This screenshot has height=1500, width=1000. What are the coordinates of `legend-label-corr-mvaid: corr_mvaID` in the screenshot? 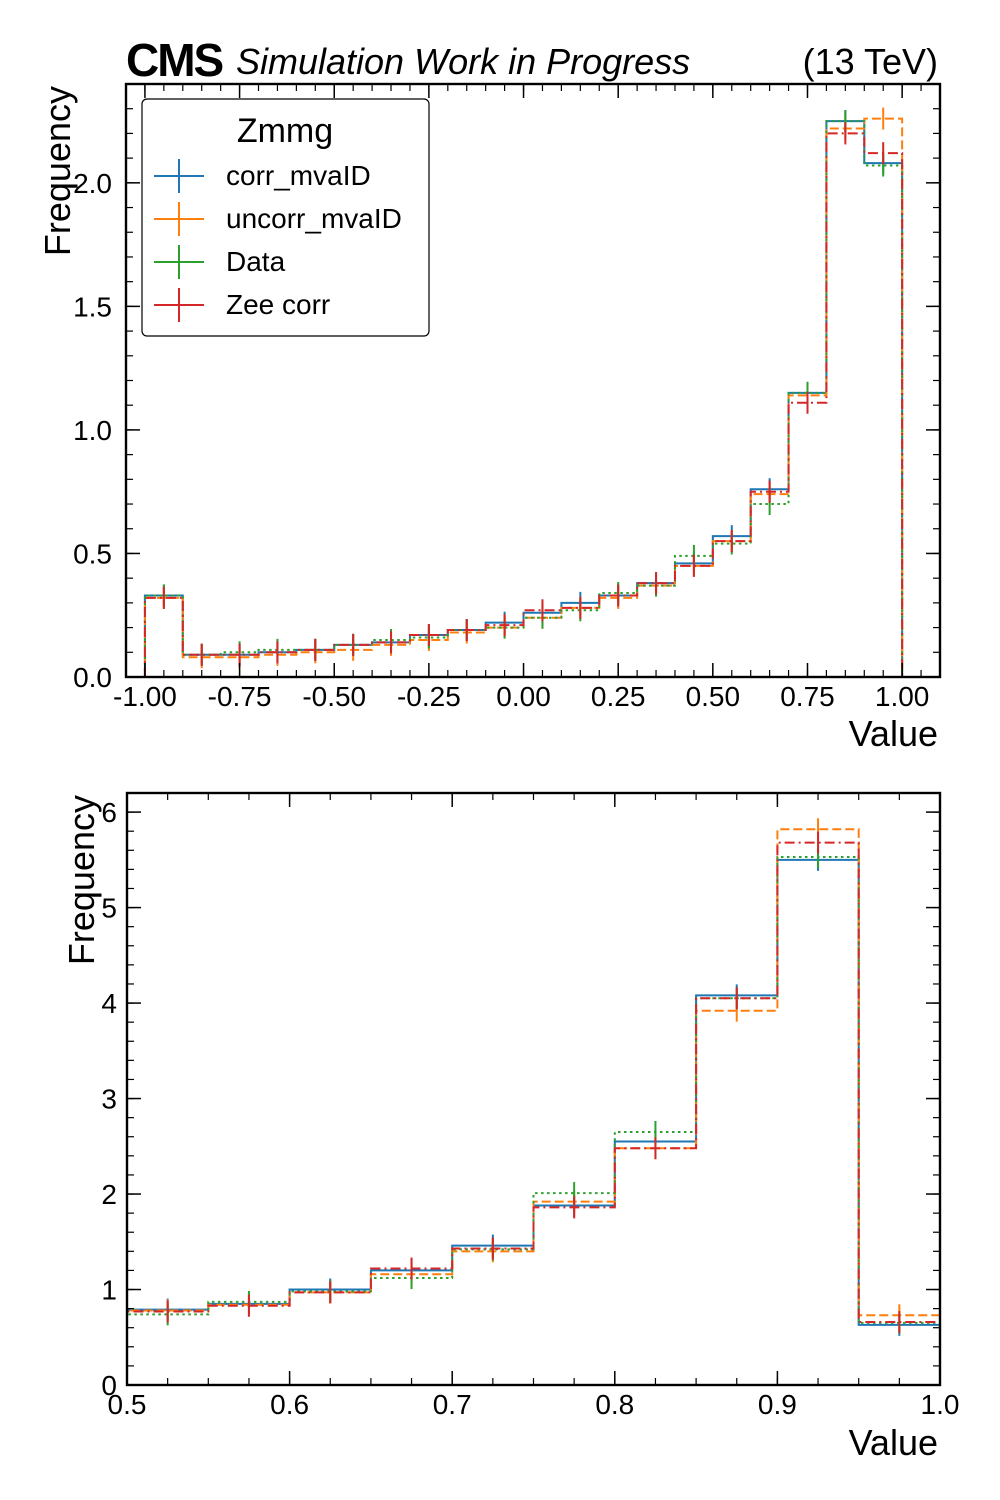 It's located at (298, 175).